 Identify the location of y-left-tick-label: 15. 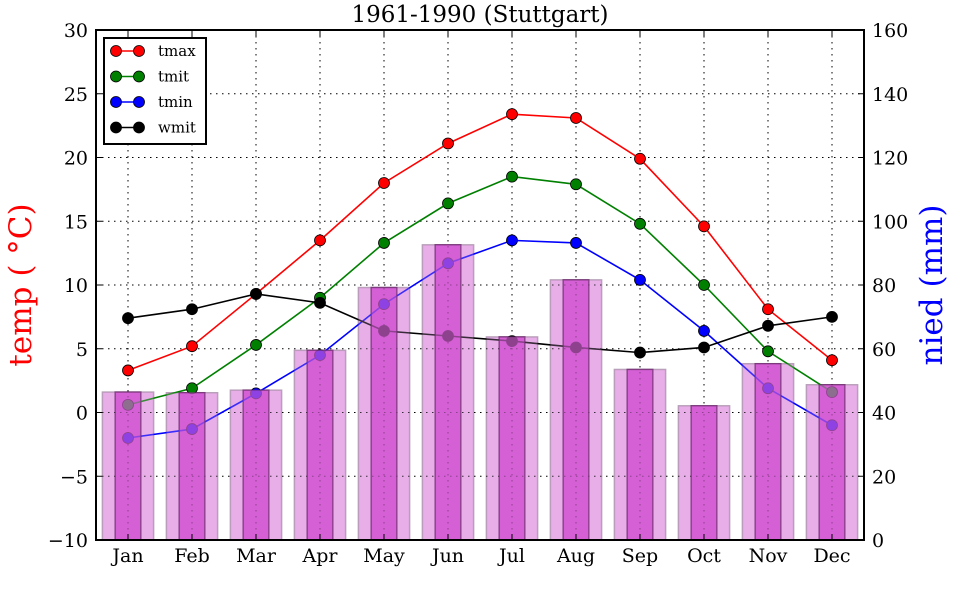
(76, 222).